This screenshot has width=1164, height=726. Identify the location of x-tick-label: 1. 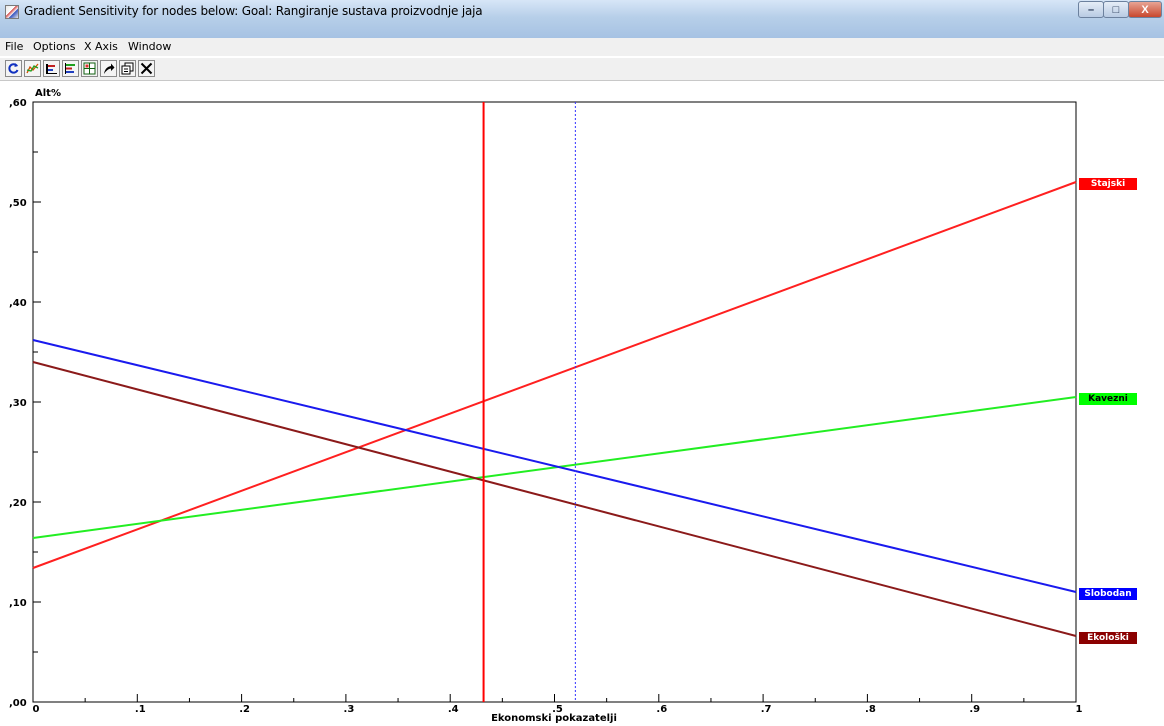
(1079, 709).